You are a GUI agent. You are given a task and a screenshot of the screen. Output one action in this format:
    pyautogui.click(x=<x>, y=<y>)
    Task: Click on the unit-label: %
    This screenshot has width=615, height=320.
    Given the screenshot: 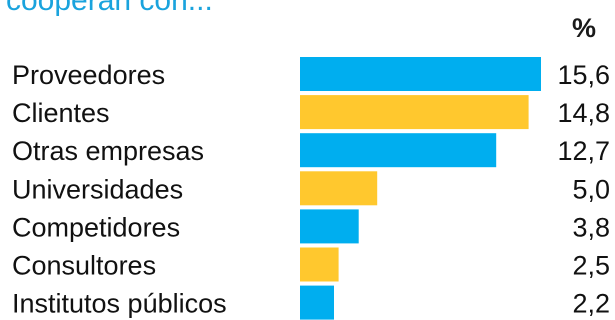 What is the action you would take?
    pyautogui.click(x=584, y=28)
    